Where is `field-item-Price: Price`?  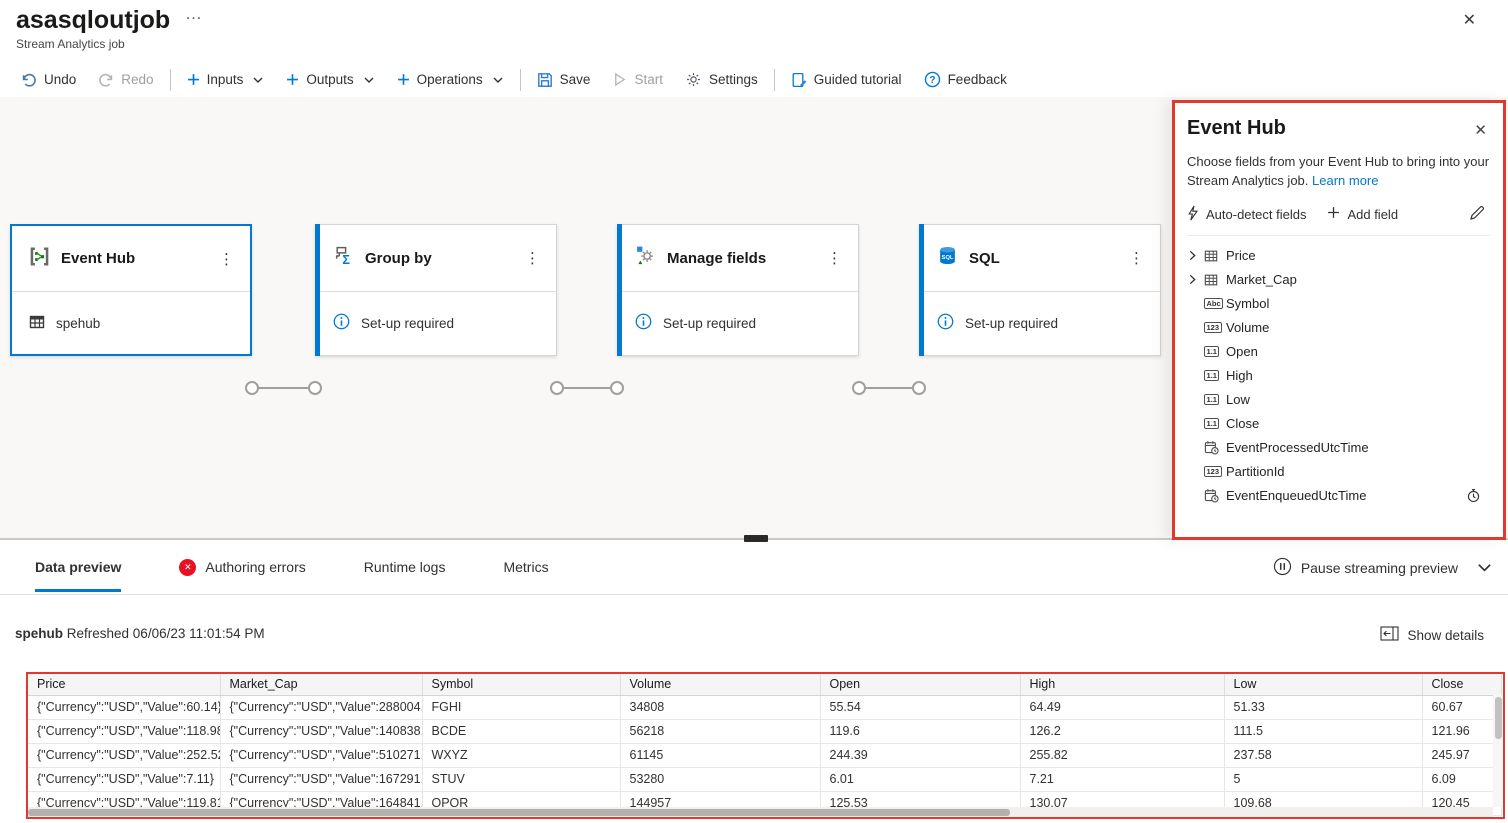
field-item-Price: Price is located at coordinates (1339, 256).